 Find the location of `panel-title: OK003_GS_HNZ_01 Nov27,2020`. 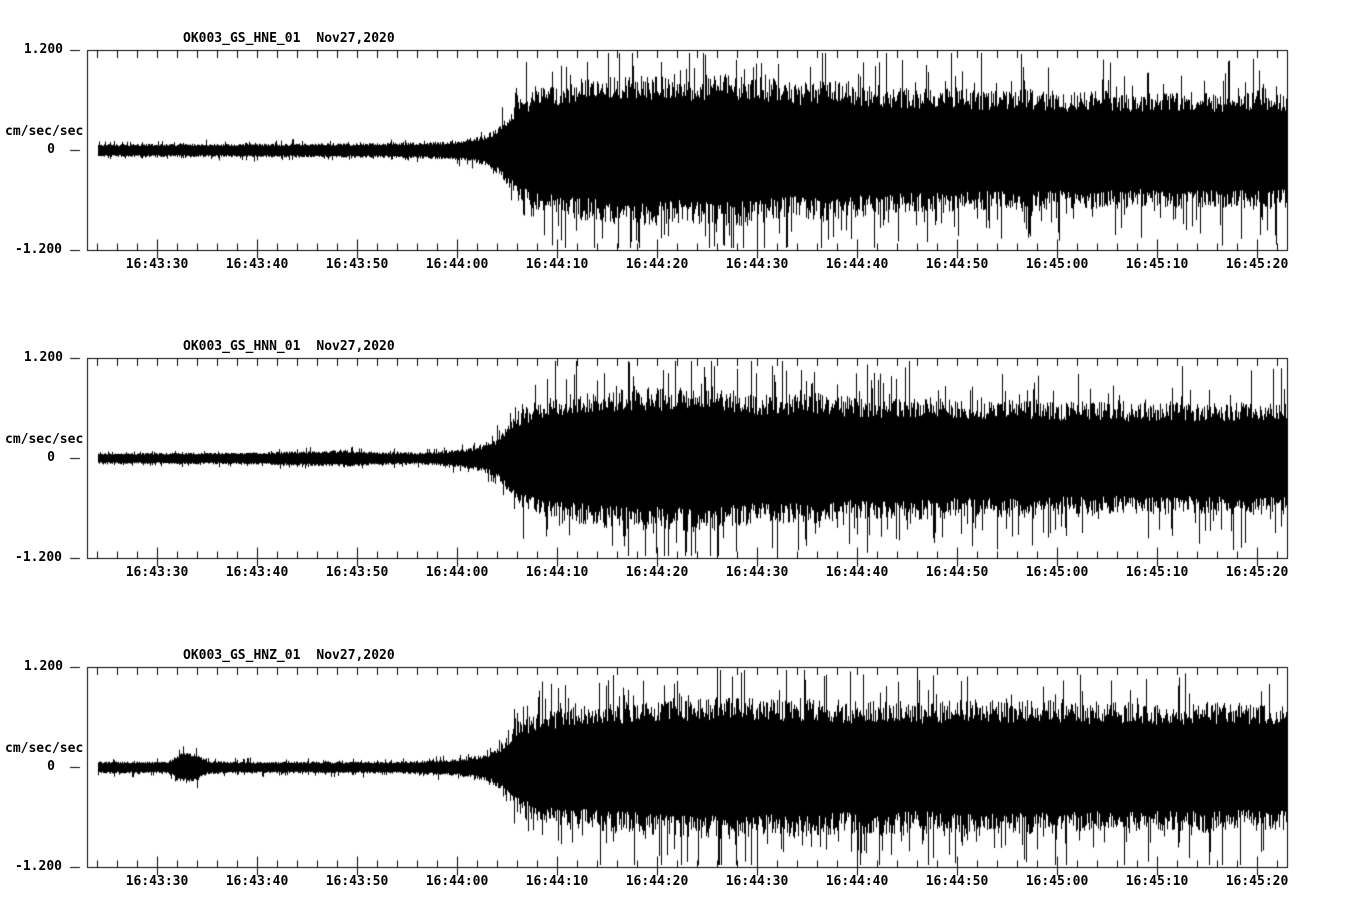

panel-title: OK003_GS_HNZ_01 Nov27,2020 is located at coordinates (289, 656).